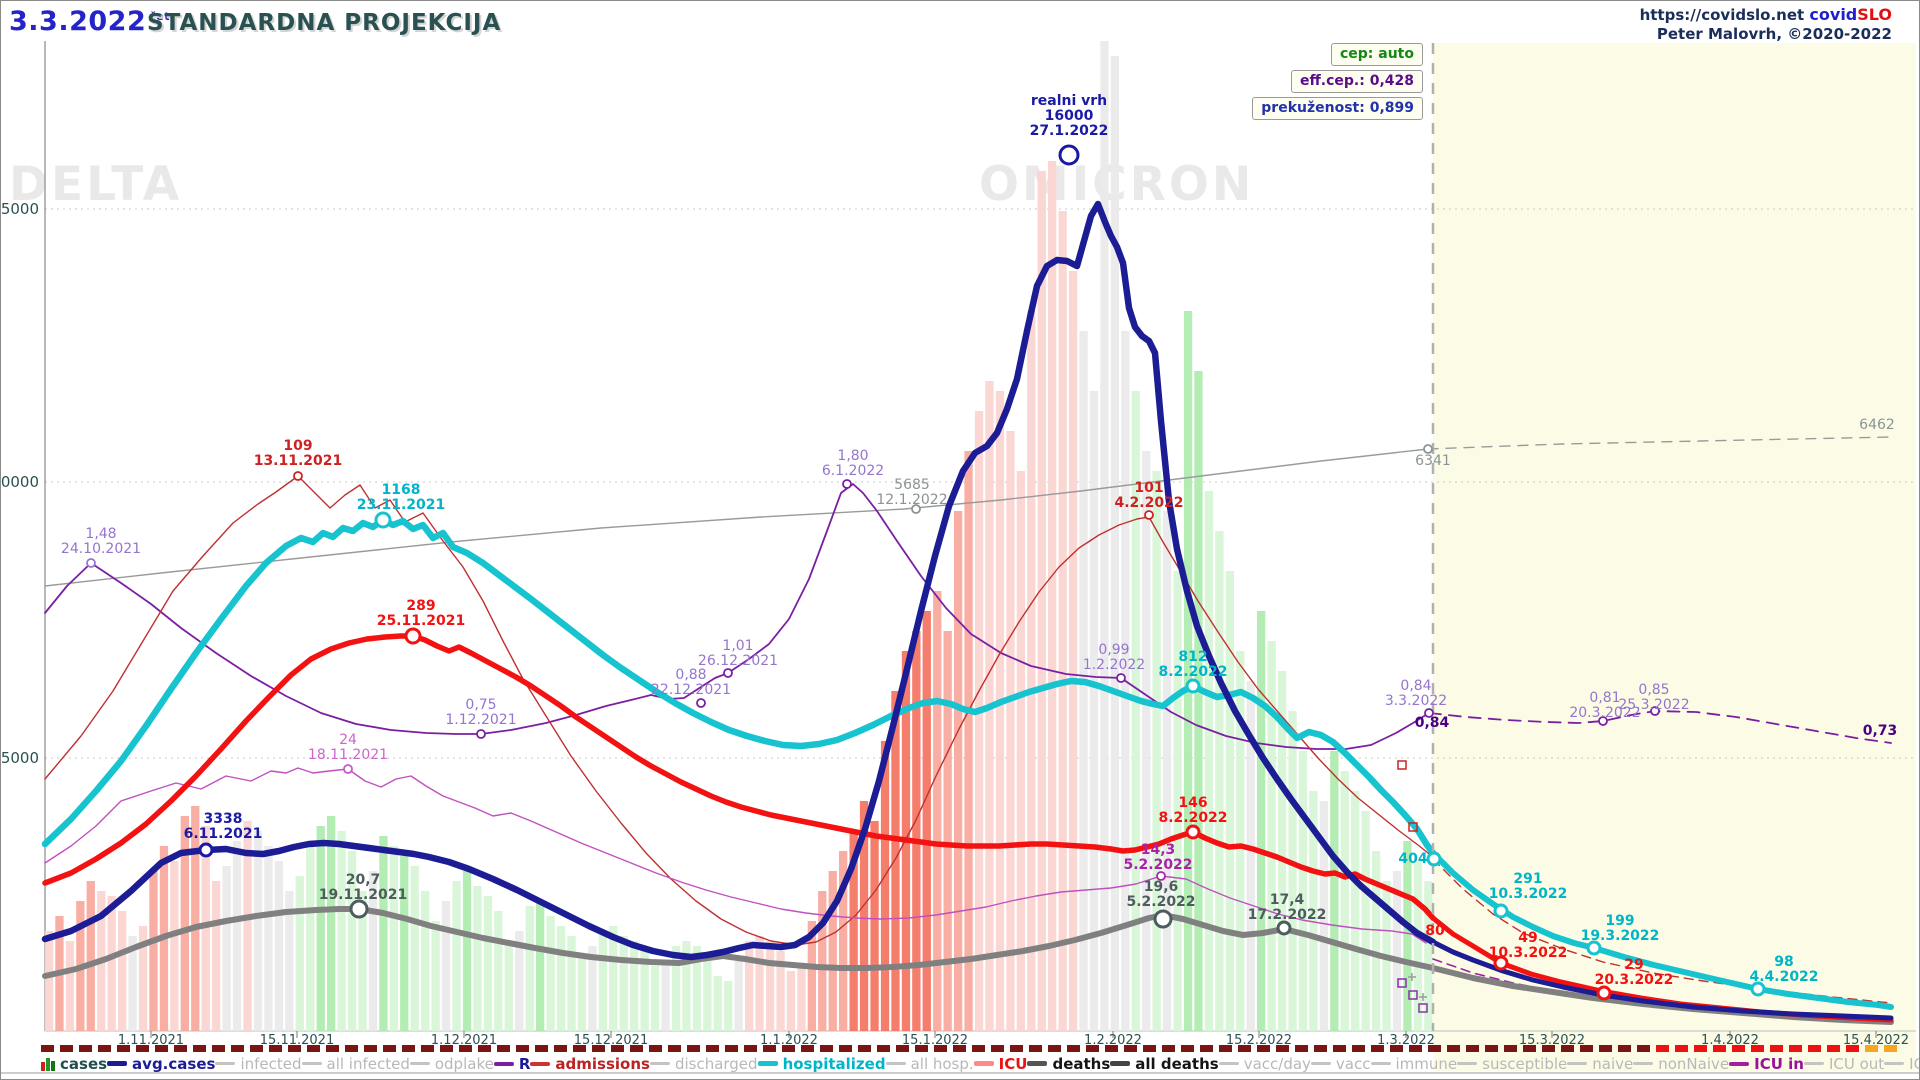 This screenshot has width=1920, height=1080. I want to click on legend-item-vacc-day: vacc/day, so click(1264, 1063).